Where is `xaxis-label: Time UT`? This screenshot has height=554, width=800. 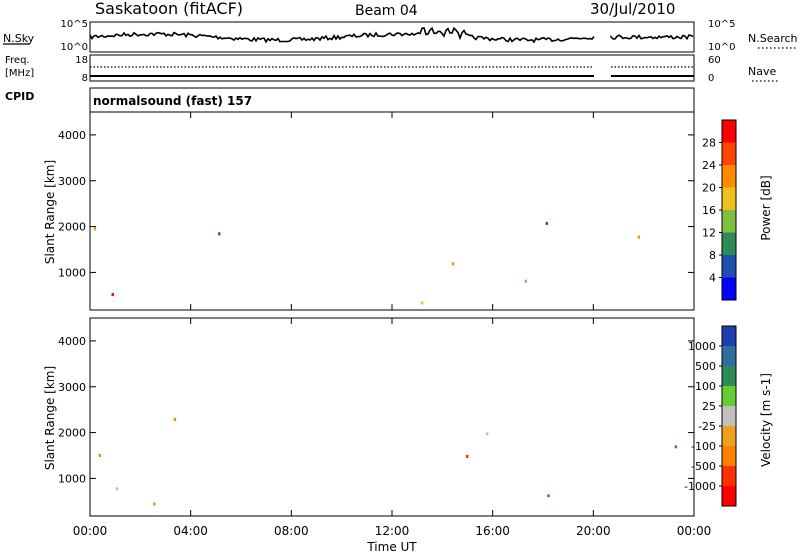 xaxis-label: Time UT is located at coordinates (391, 547).